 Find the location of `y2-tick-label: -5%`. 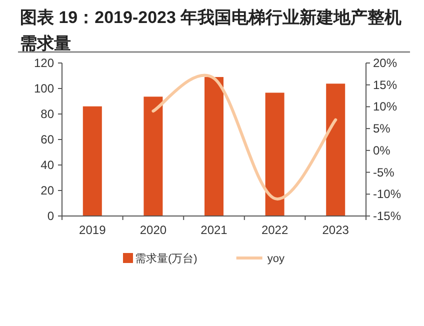

y2-tick-label: -5% is located at coordinates (384, 172).